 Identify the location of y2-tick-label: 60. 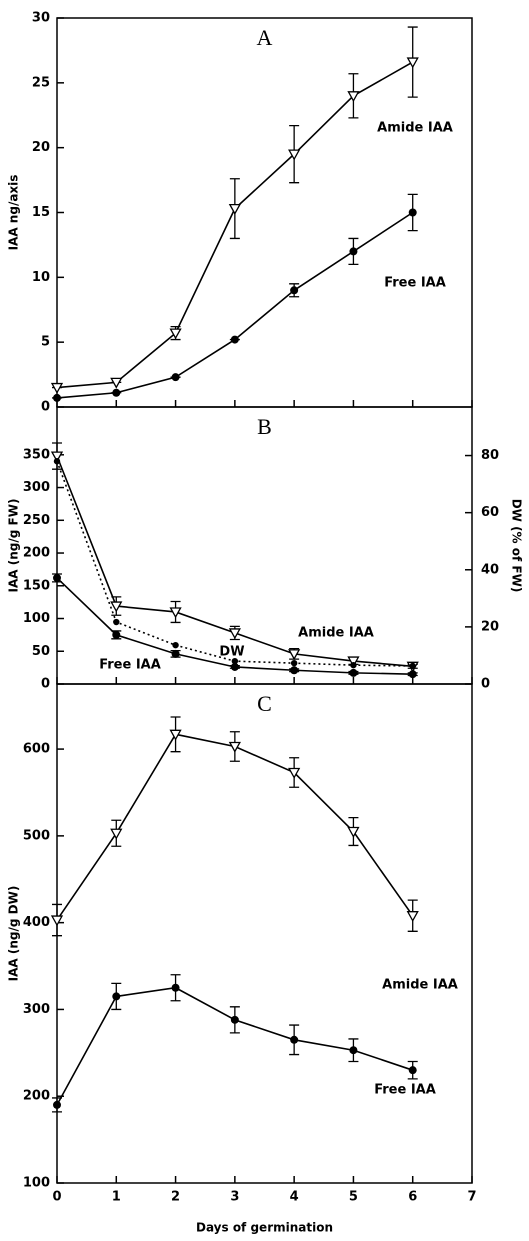
(490, 512).